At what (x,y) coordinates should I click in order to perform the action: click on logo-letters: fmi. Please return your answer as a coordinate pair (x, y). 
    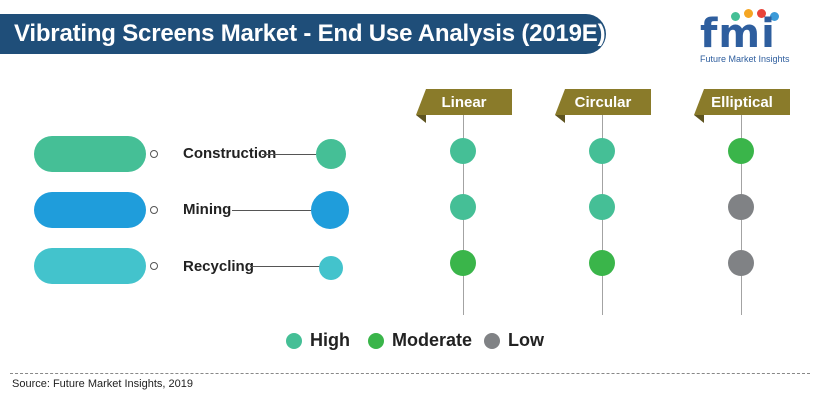
    Looking at the image, I should click on (738, 34).